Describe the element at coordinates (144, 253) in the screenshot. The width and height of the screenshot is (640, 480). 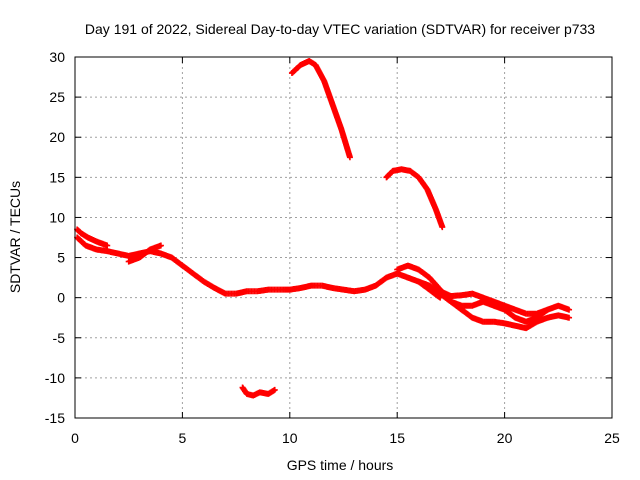
I see `series-track-early-b` at that location.